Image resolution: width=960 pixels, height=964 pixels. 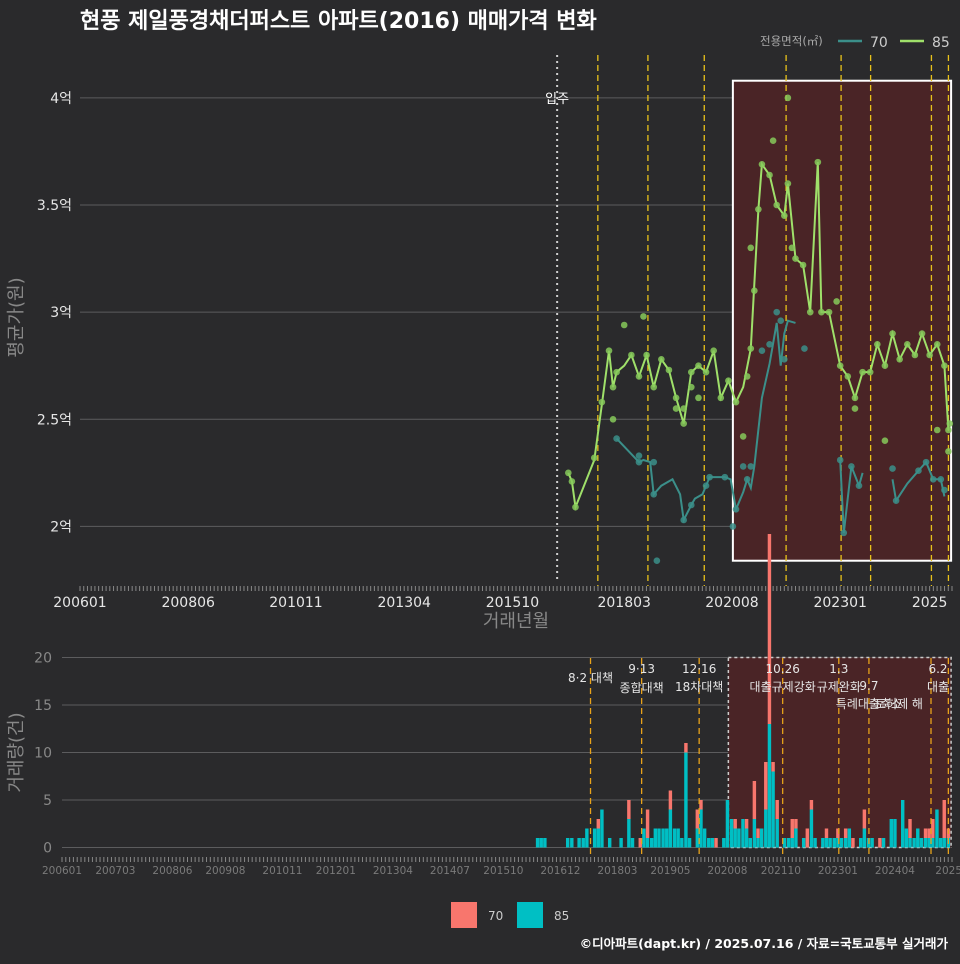 What do you see at coordinates (495, 916) in the screenshot?
I see `legend-bar-70-label: 70` at bounding box center [495, 916].